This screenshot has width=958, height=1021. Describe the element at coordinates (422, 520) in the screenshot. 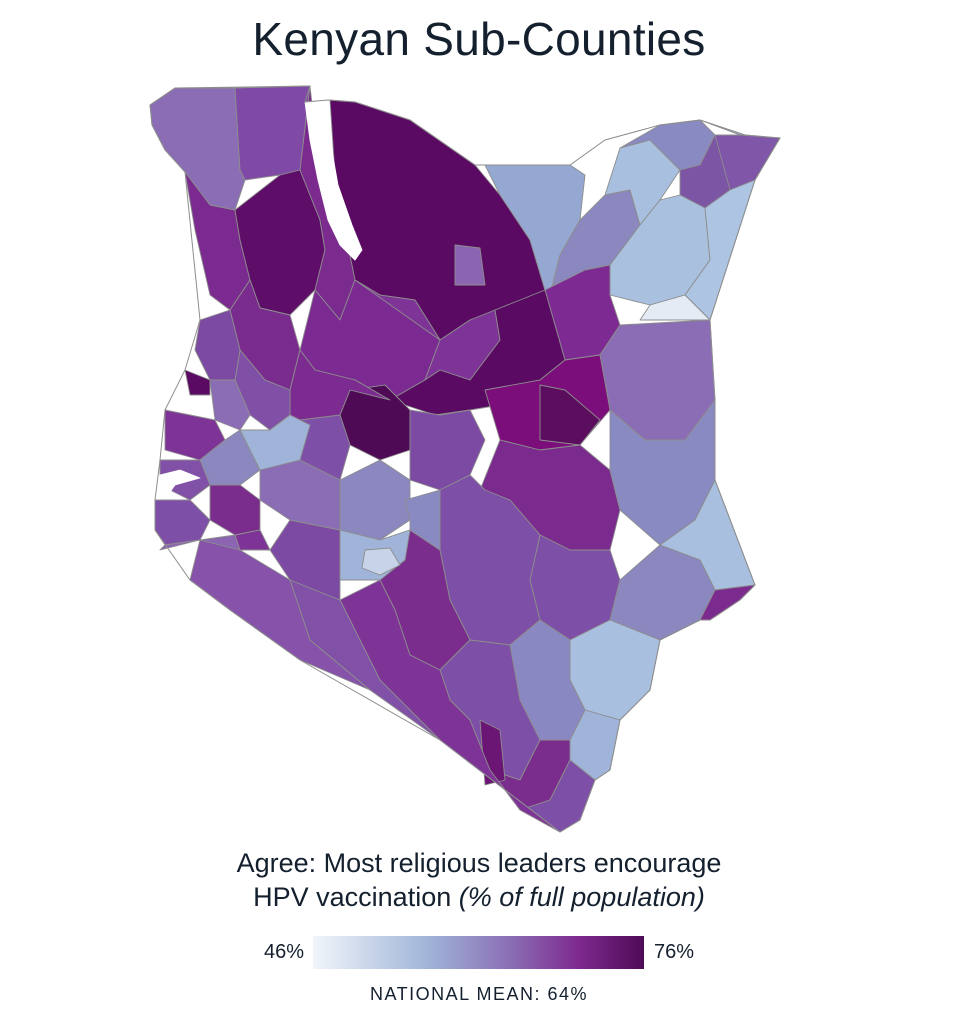

I see `region-machakos` at that location.